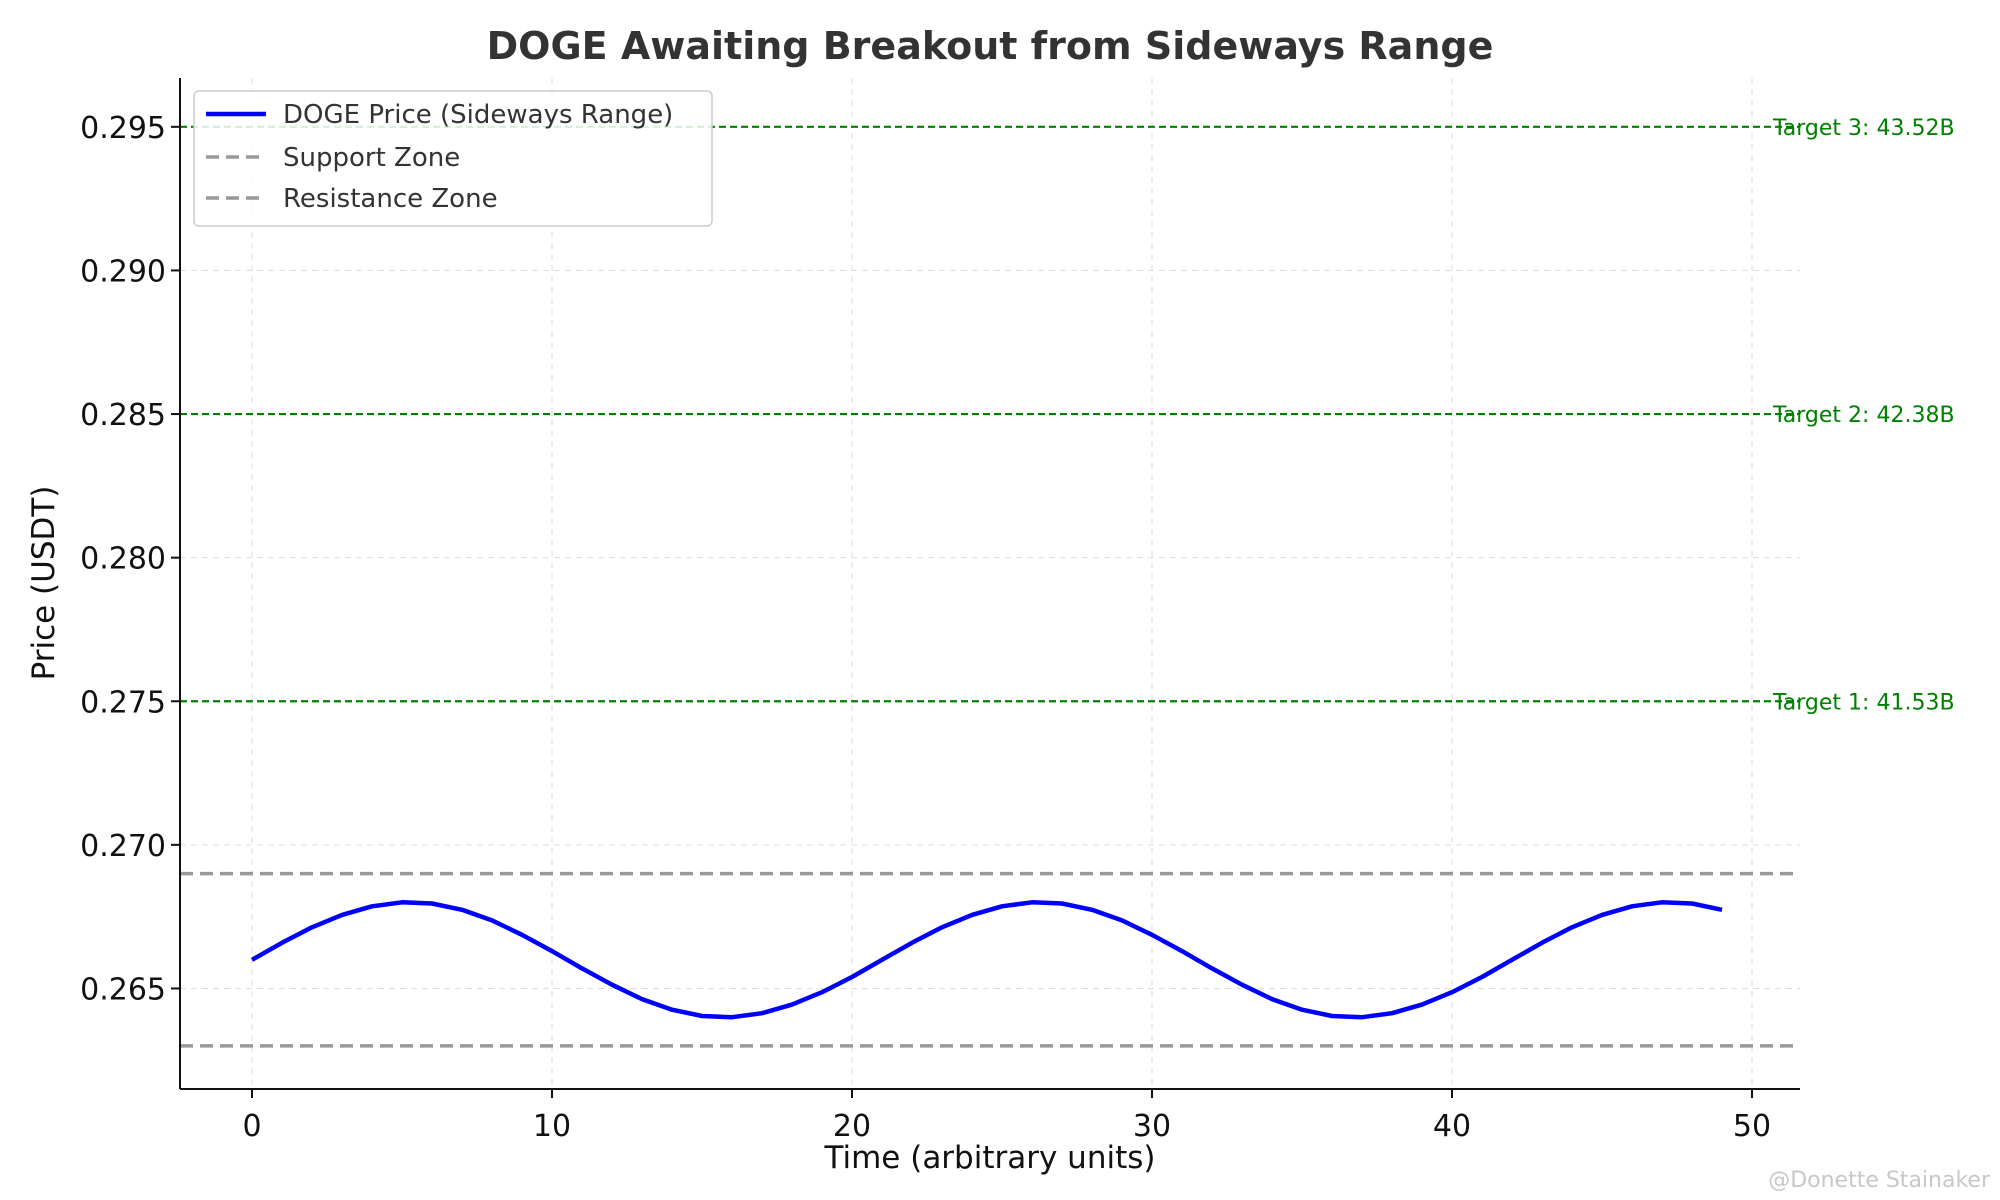 Image resolution: width=2000 pixels, height=1200 pixels. I want to click on price-series-line, so click(986, 960).